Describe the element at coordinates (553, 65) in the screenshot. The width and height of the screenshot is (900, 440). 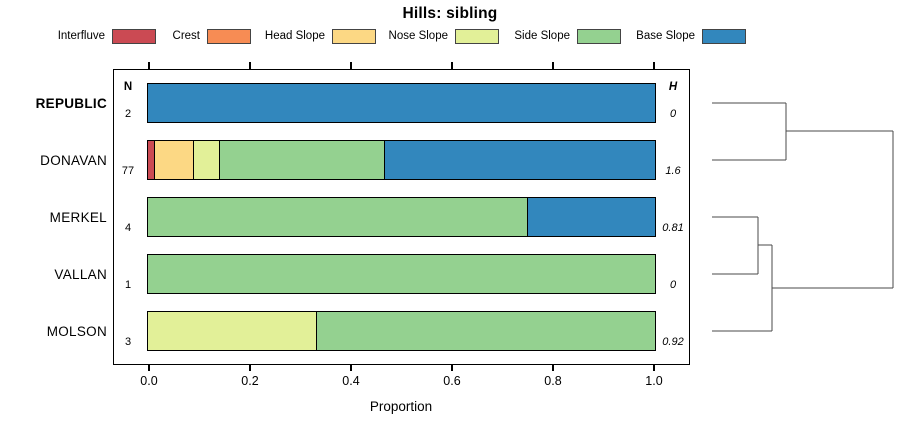
I see `x-tick-top-0.8` at that location.